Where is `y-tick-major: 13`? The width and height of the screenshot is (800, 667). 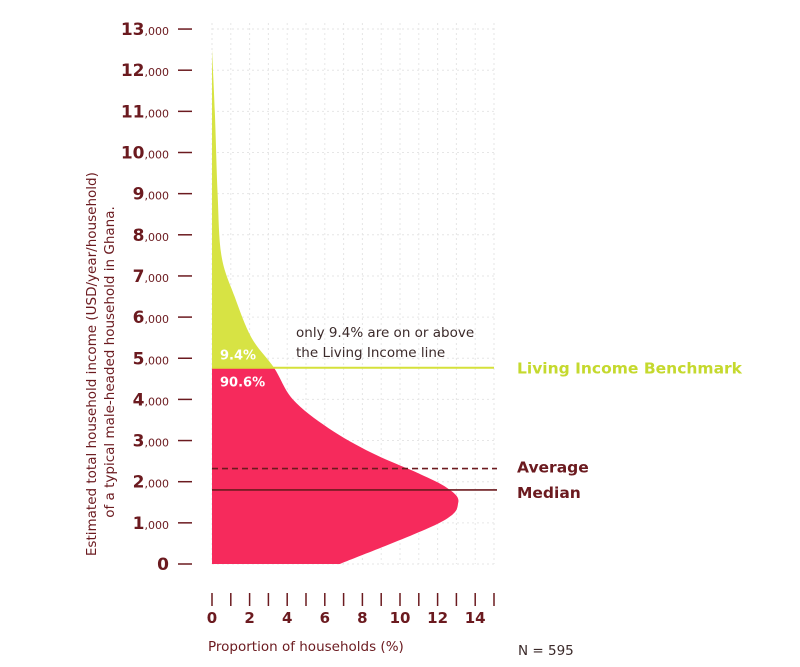
y-tick-major: 13 is located at coordinates (133, 30).